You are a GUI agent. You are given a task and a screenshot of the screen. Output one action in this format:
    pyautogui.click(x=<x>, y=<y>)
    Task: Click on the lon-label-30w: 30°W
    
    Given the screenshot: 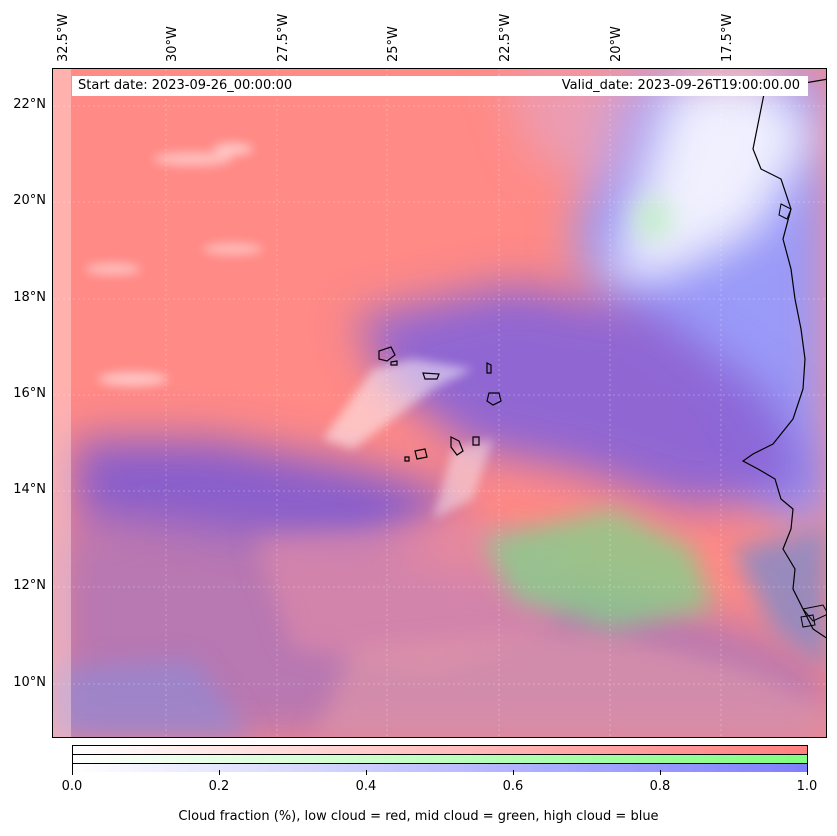 What is the action you would take?
    pyautogui.click(x=172, y=44)
    